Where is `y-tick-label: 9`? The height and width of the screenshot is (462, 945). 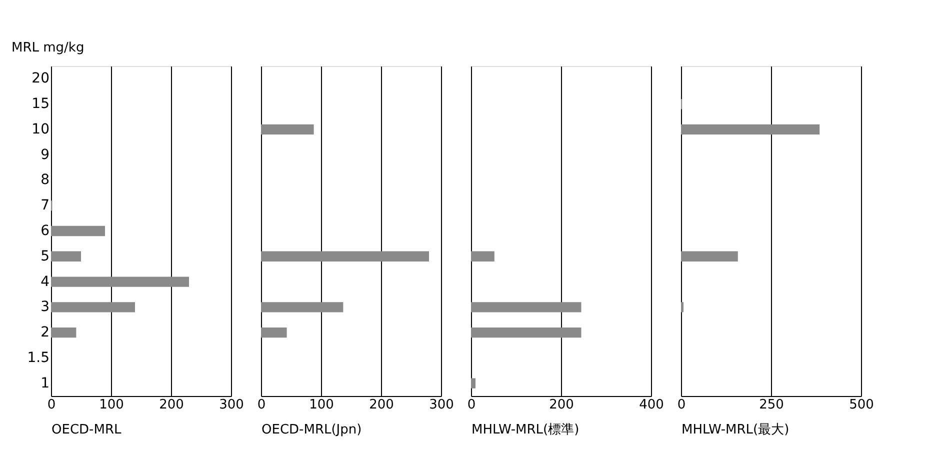
y-tick-label: 9 is located at coordinates (45, 154).